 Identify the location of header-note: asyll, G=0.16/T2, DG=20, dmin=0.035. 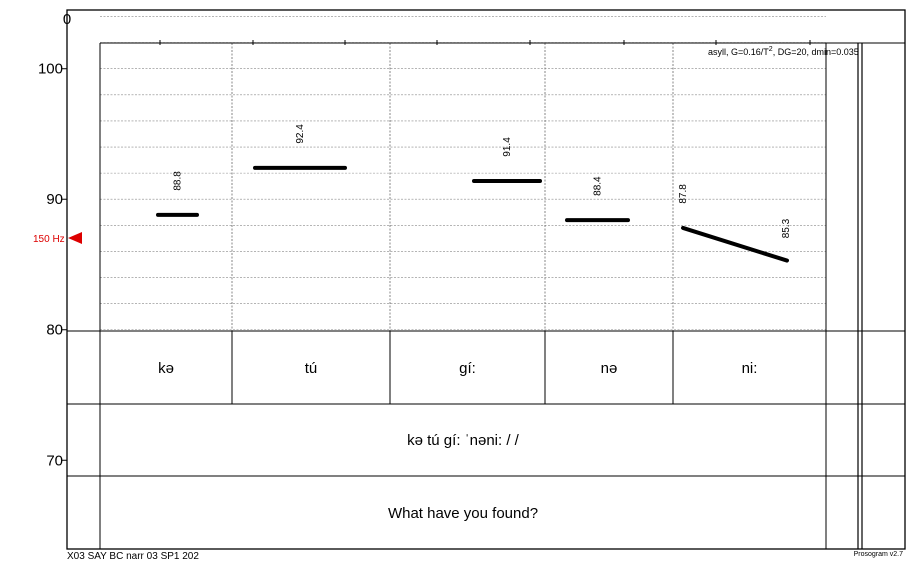
(783, 51).